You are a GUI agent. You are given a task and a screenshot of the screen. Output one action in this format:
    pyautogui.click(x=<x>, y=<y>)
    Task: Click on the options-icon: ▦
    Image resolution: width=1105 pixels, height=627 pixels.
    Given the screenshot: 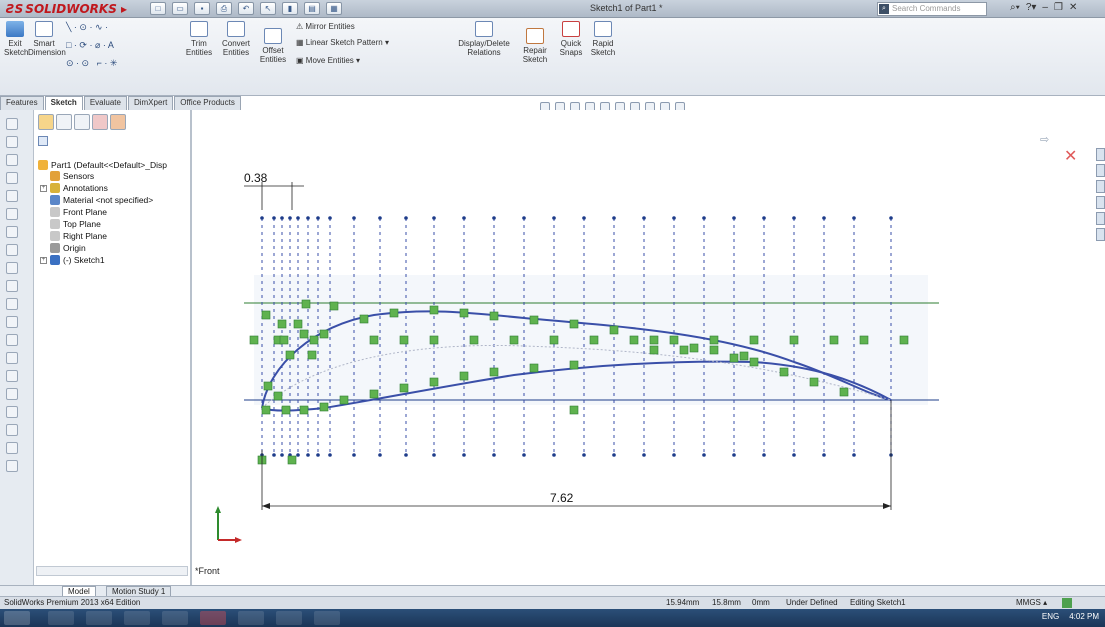 What is the action you would take?
    pyautogui.click(x=334, y=8)
    